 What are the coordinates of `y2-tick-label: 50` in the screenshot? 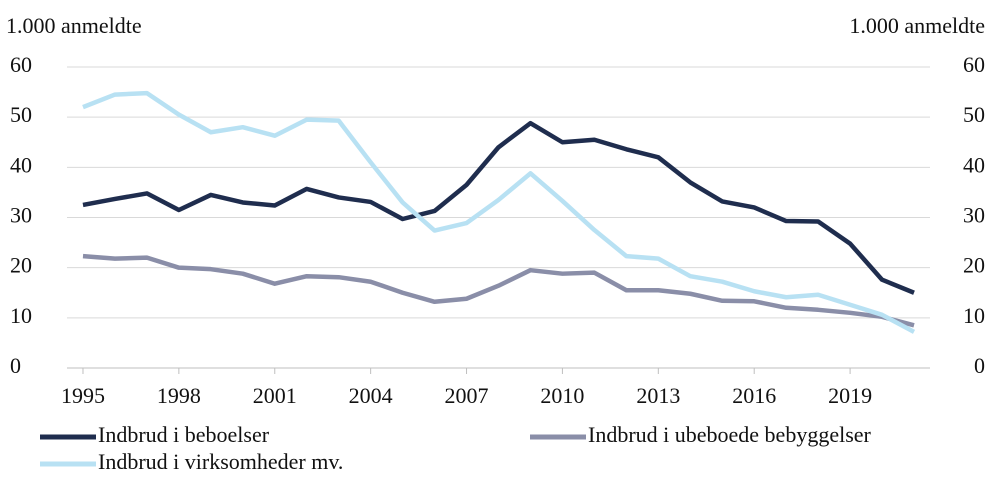 It's located at (974, 114).